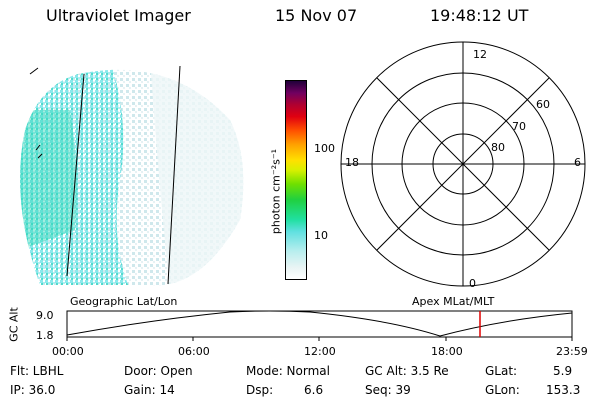 The width and height of the screenshot is (600, 400). Describe the element at coordinates (68, 351) in the screenshot. I see `x-tick-0000: 00:00` at that location.